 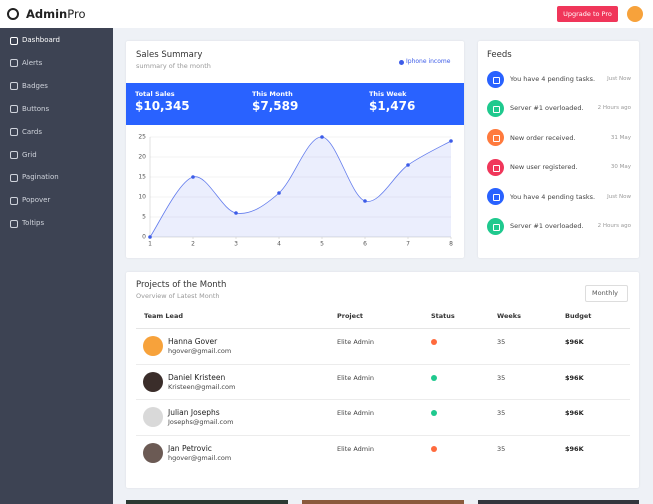 I want to click on card-title: Projects of the Month, so click(x=181, y=285).